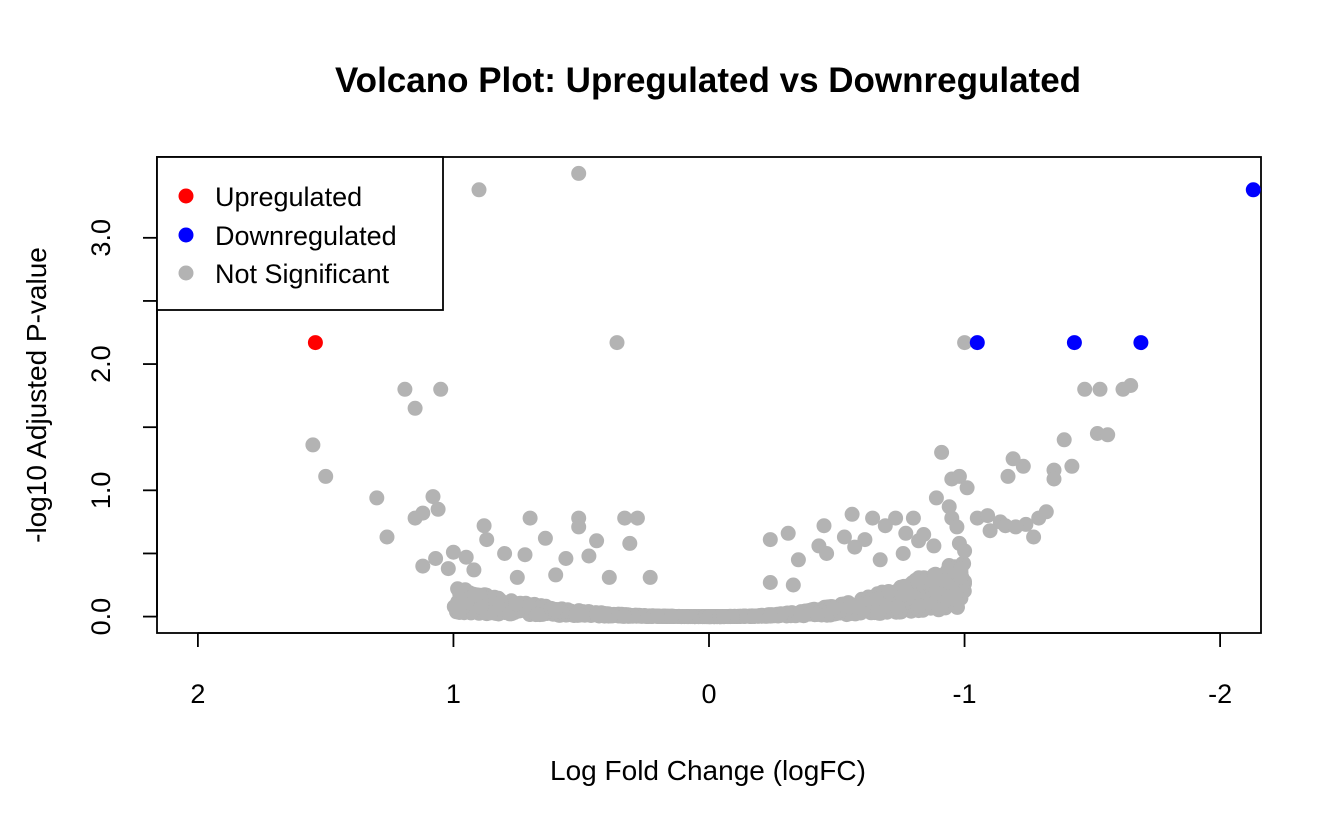  I want to click on legend-label-downregulated: Downregulated, so click(306, 236).